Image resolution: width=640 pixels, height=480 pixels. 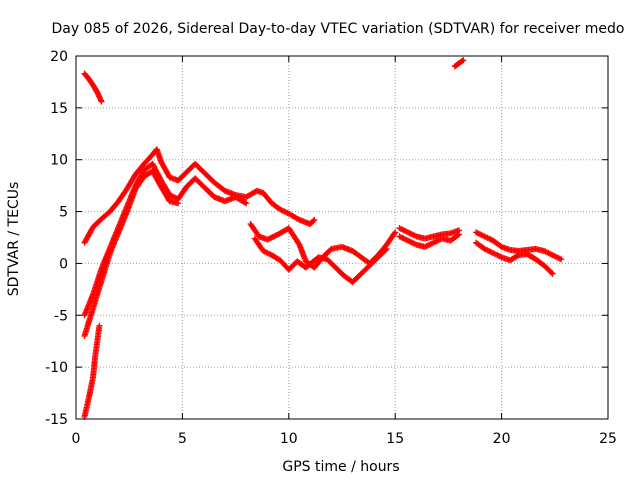 What do you see at coordinates (320, 260) in the screenshot?
I see `series-track-f` at bounding box center [320, 260].